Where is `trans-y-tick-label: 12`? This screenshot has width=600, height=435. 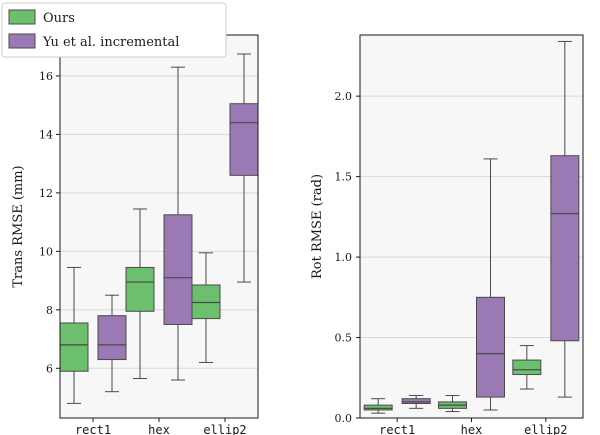 trans-y-tick-label: 12 is located at coordinates (46, 193).